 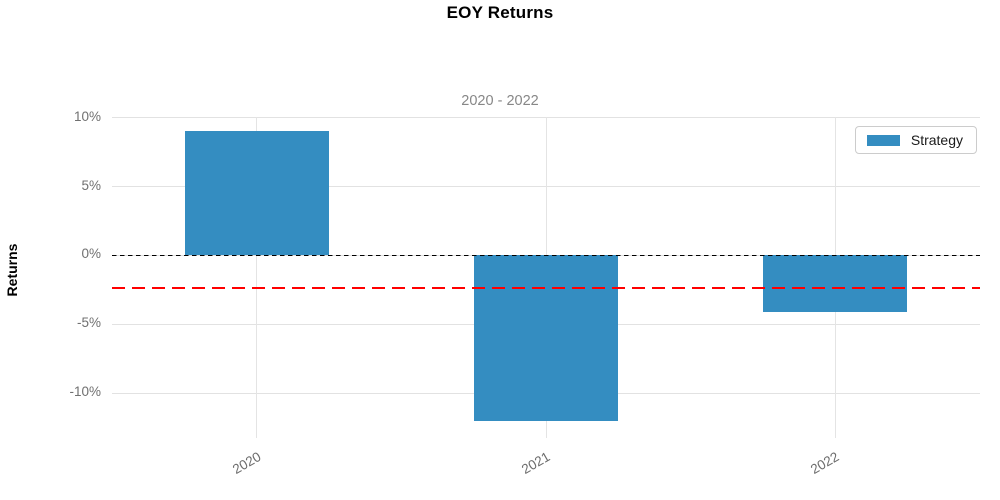 I want to click on legend: Strategy, so click(x=915, y=140).